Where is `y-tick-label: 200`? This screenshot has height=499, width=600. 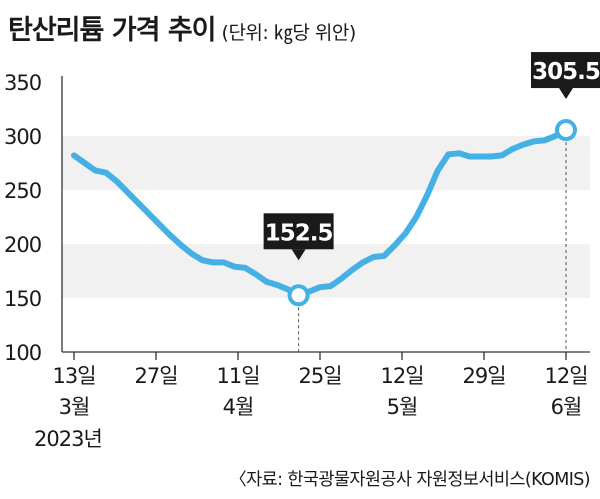
y-tick-label: 200 is located at coordinates (22, 245).